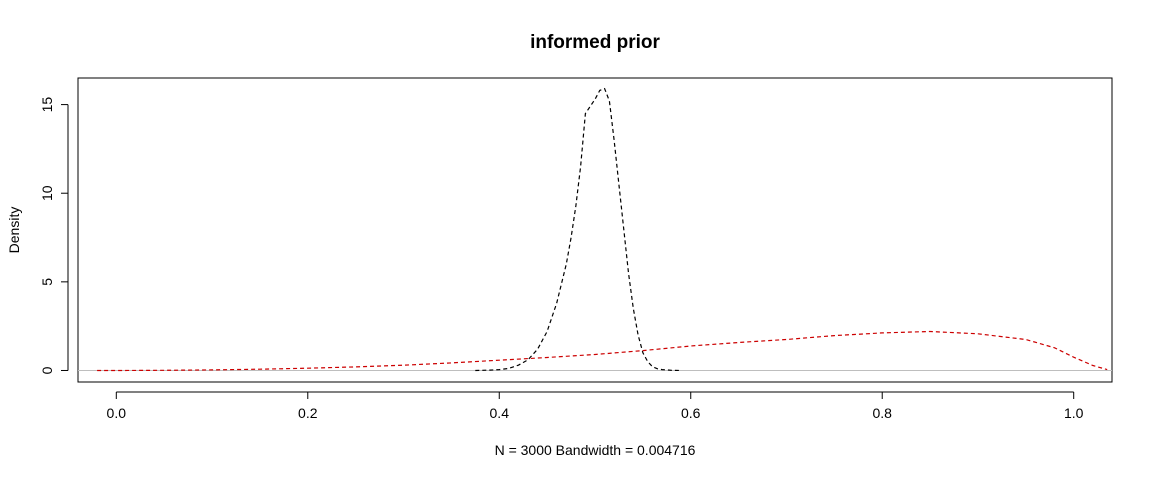  I want to click on y-tick-label: 5, so click(47, 282).